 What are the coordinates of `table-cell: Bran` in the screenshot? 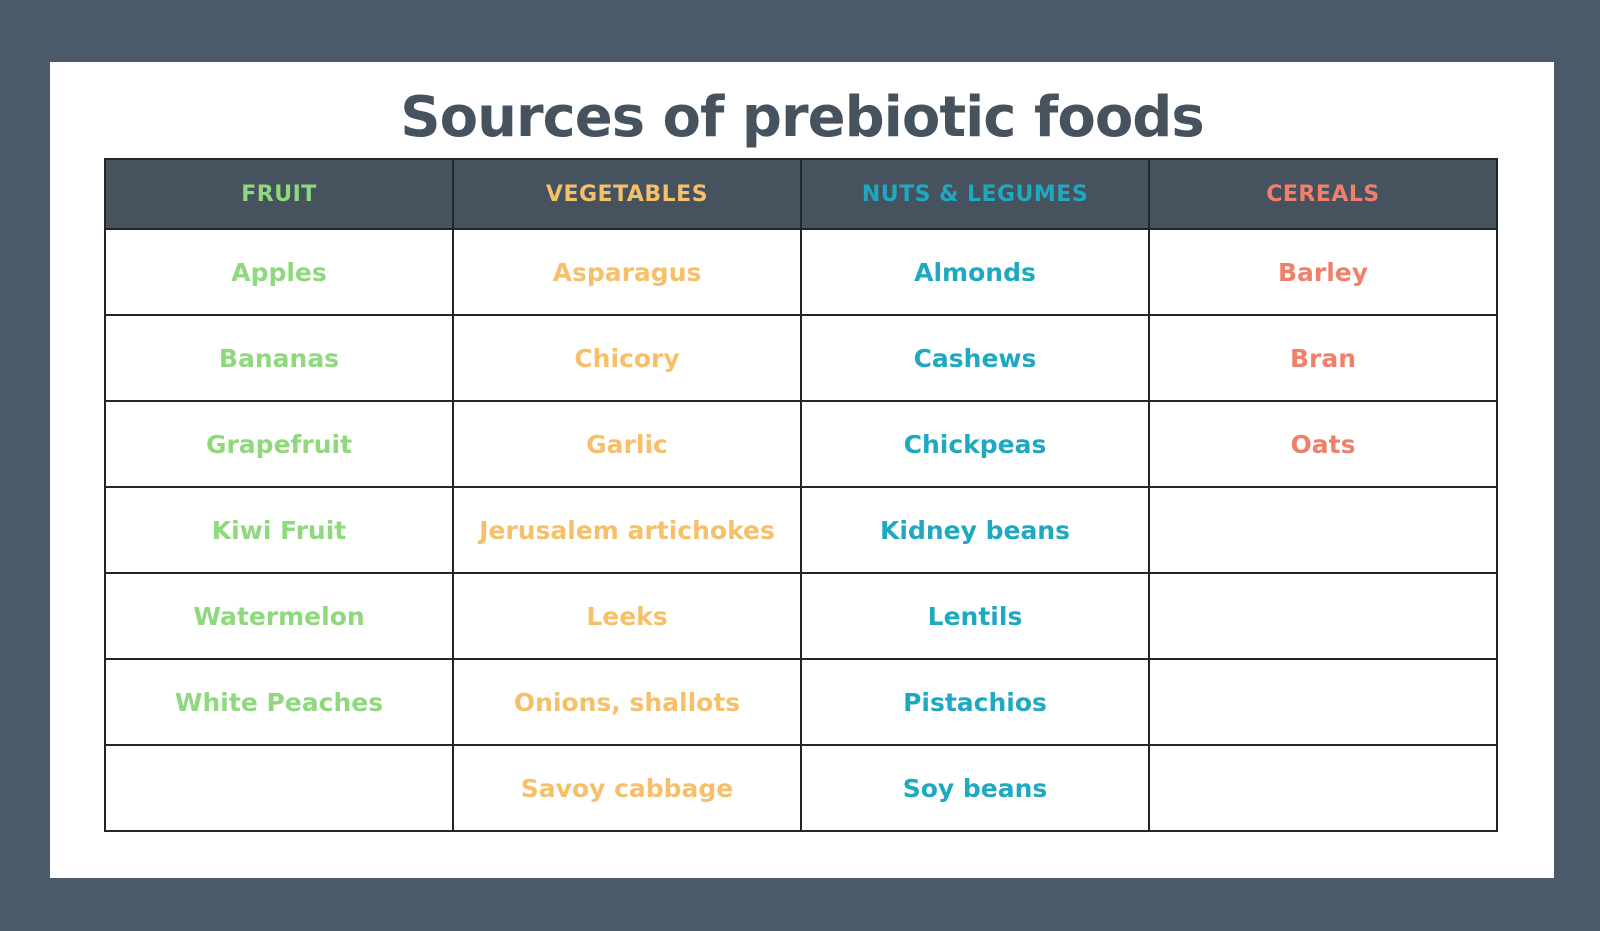 It's located at (1323, 358).